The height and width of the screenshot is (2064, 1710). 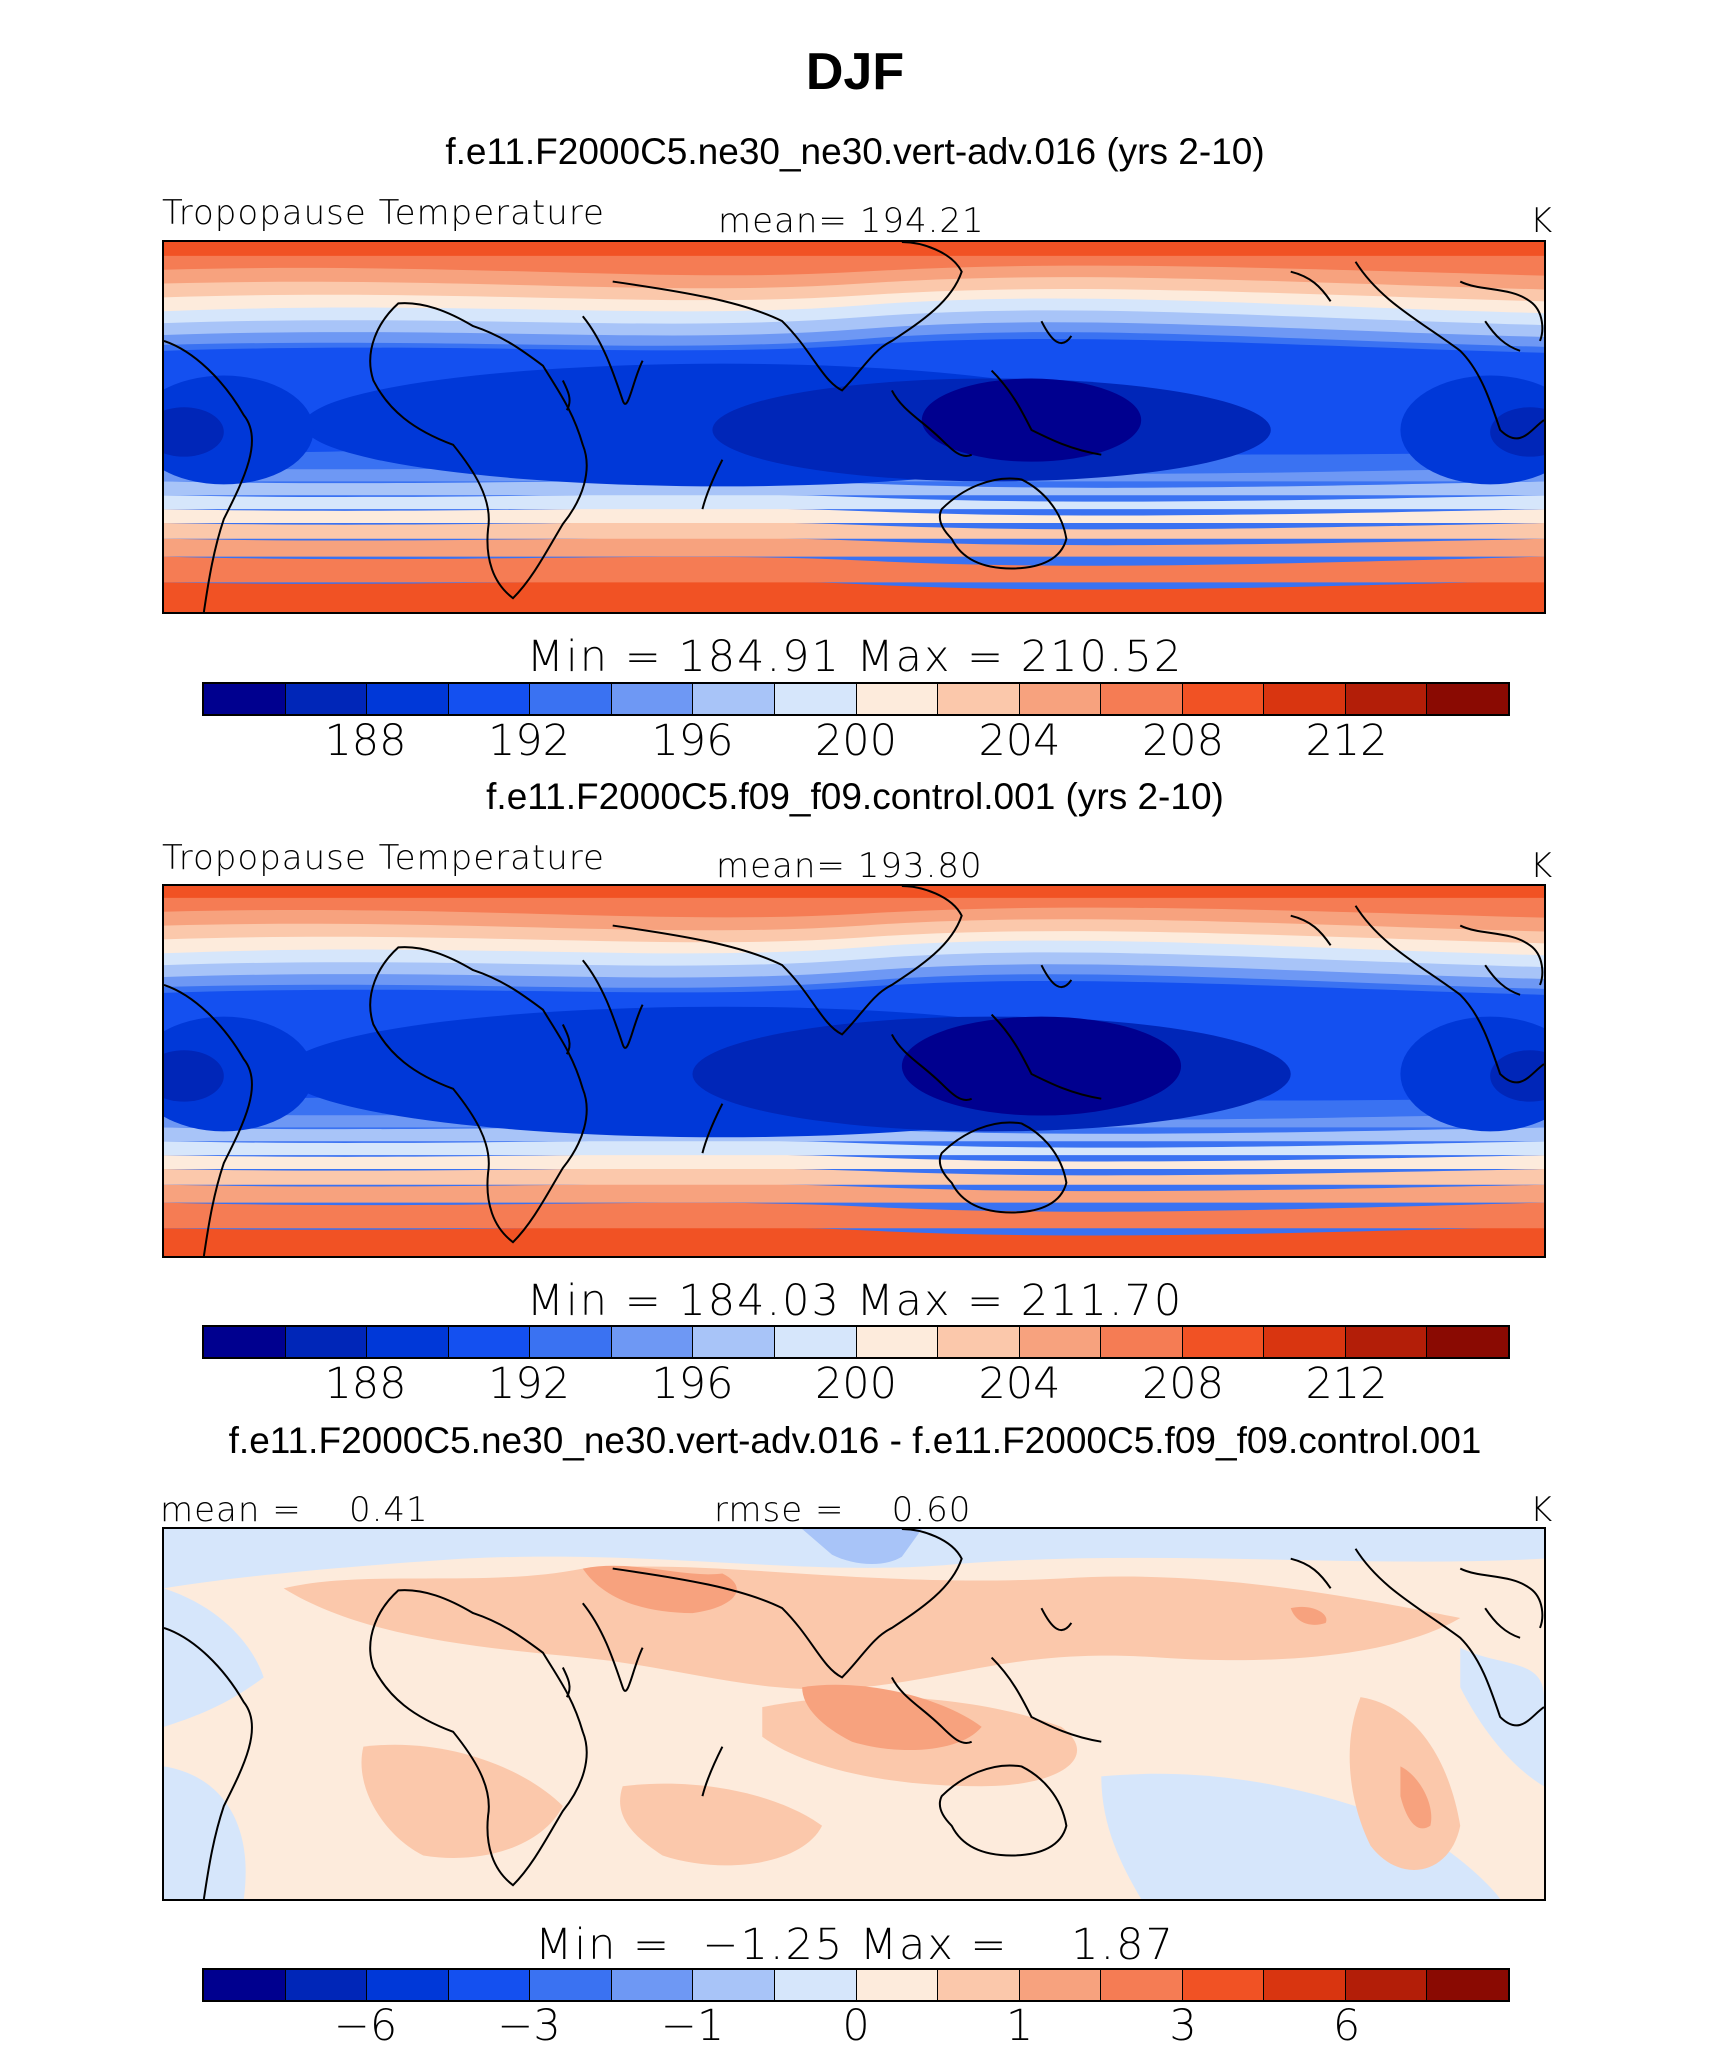 I want to click on panel-1-colorbar, so click(x=856, y=699).